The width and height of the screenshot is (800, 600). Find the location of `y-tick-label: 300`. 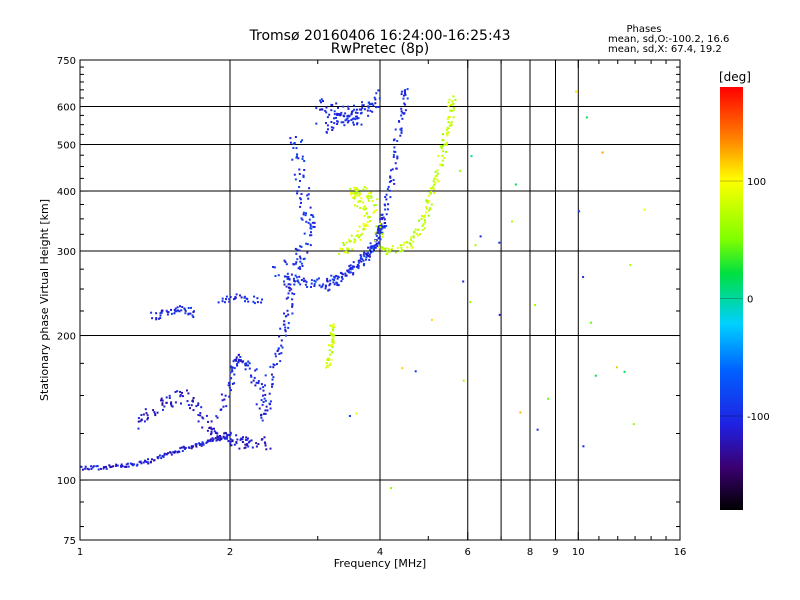

y-tick-label: 300 is located at coordinates (66, 252).